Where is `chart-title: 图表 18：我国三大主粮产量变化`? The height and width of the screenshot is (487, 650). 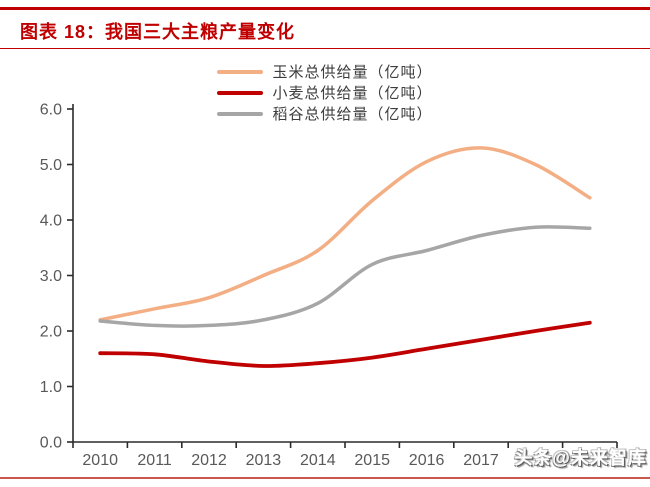
chart-title: 图表 18：我国三大主粮产量变化 is located at coordinates (158, 32).